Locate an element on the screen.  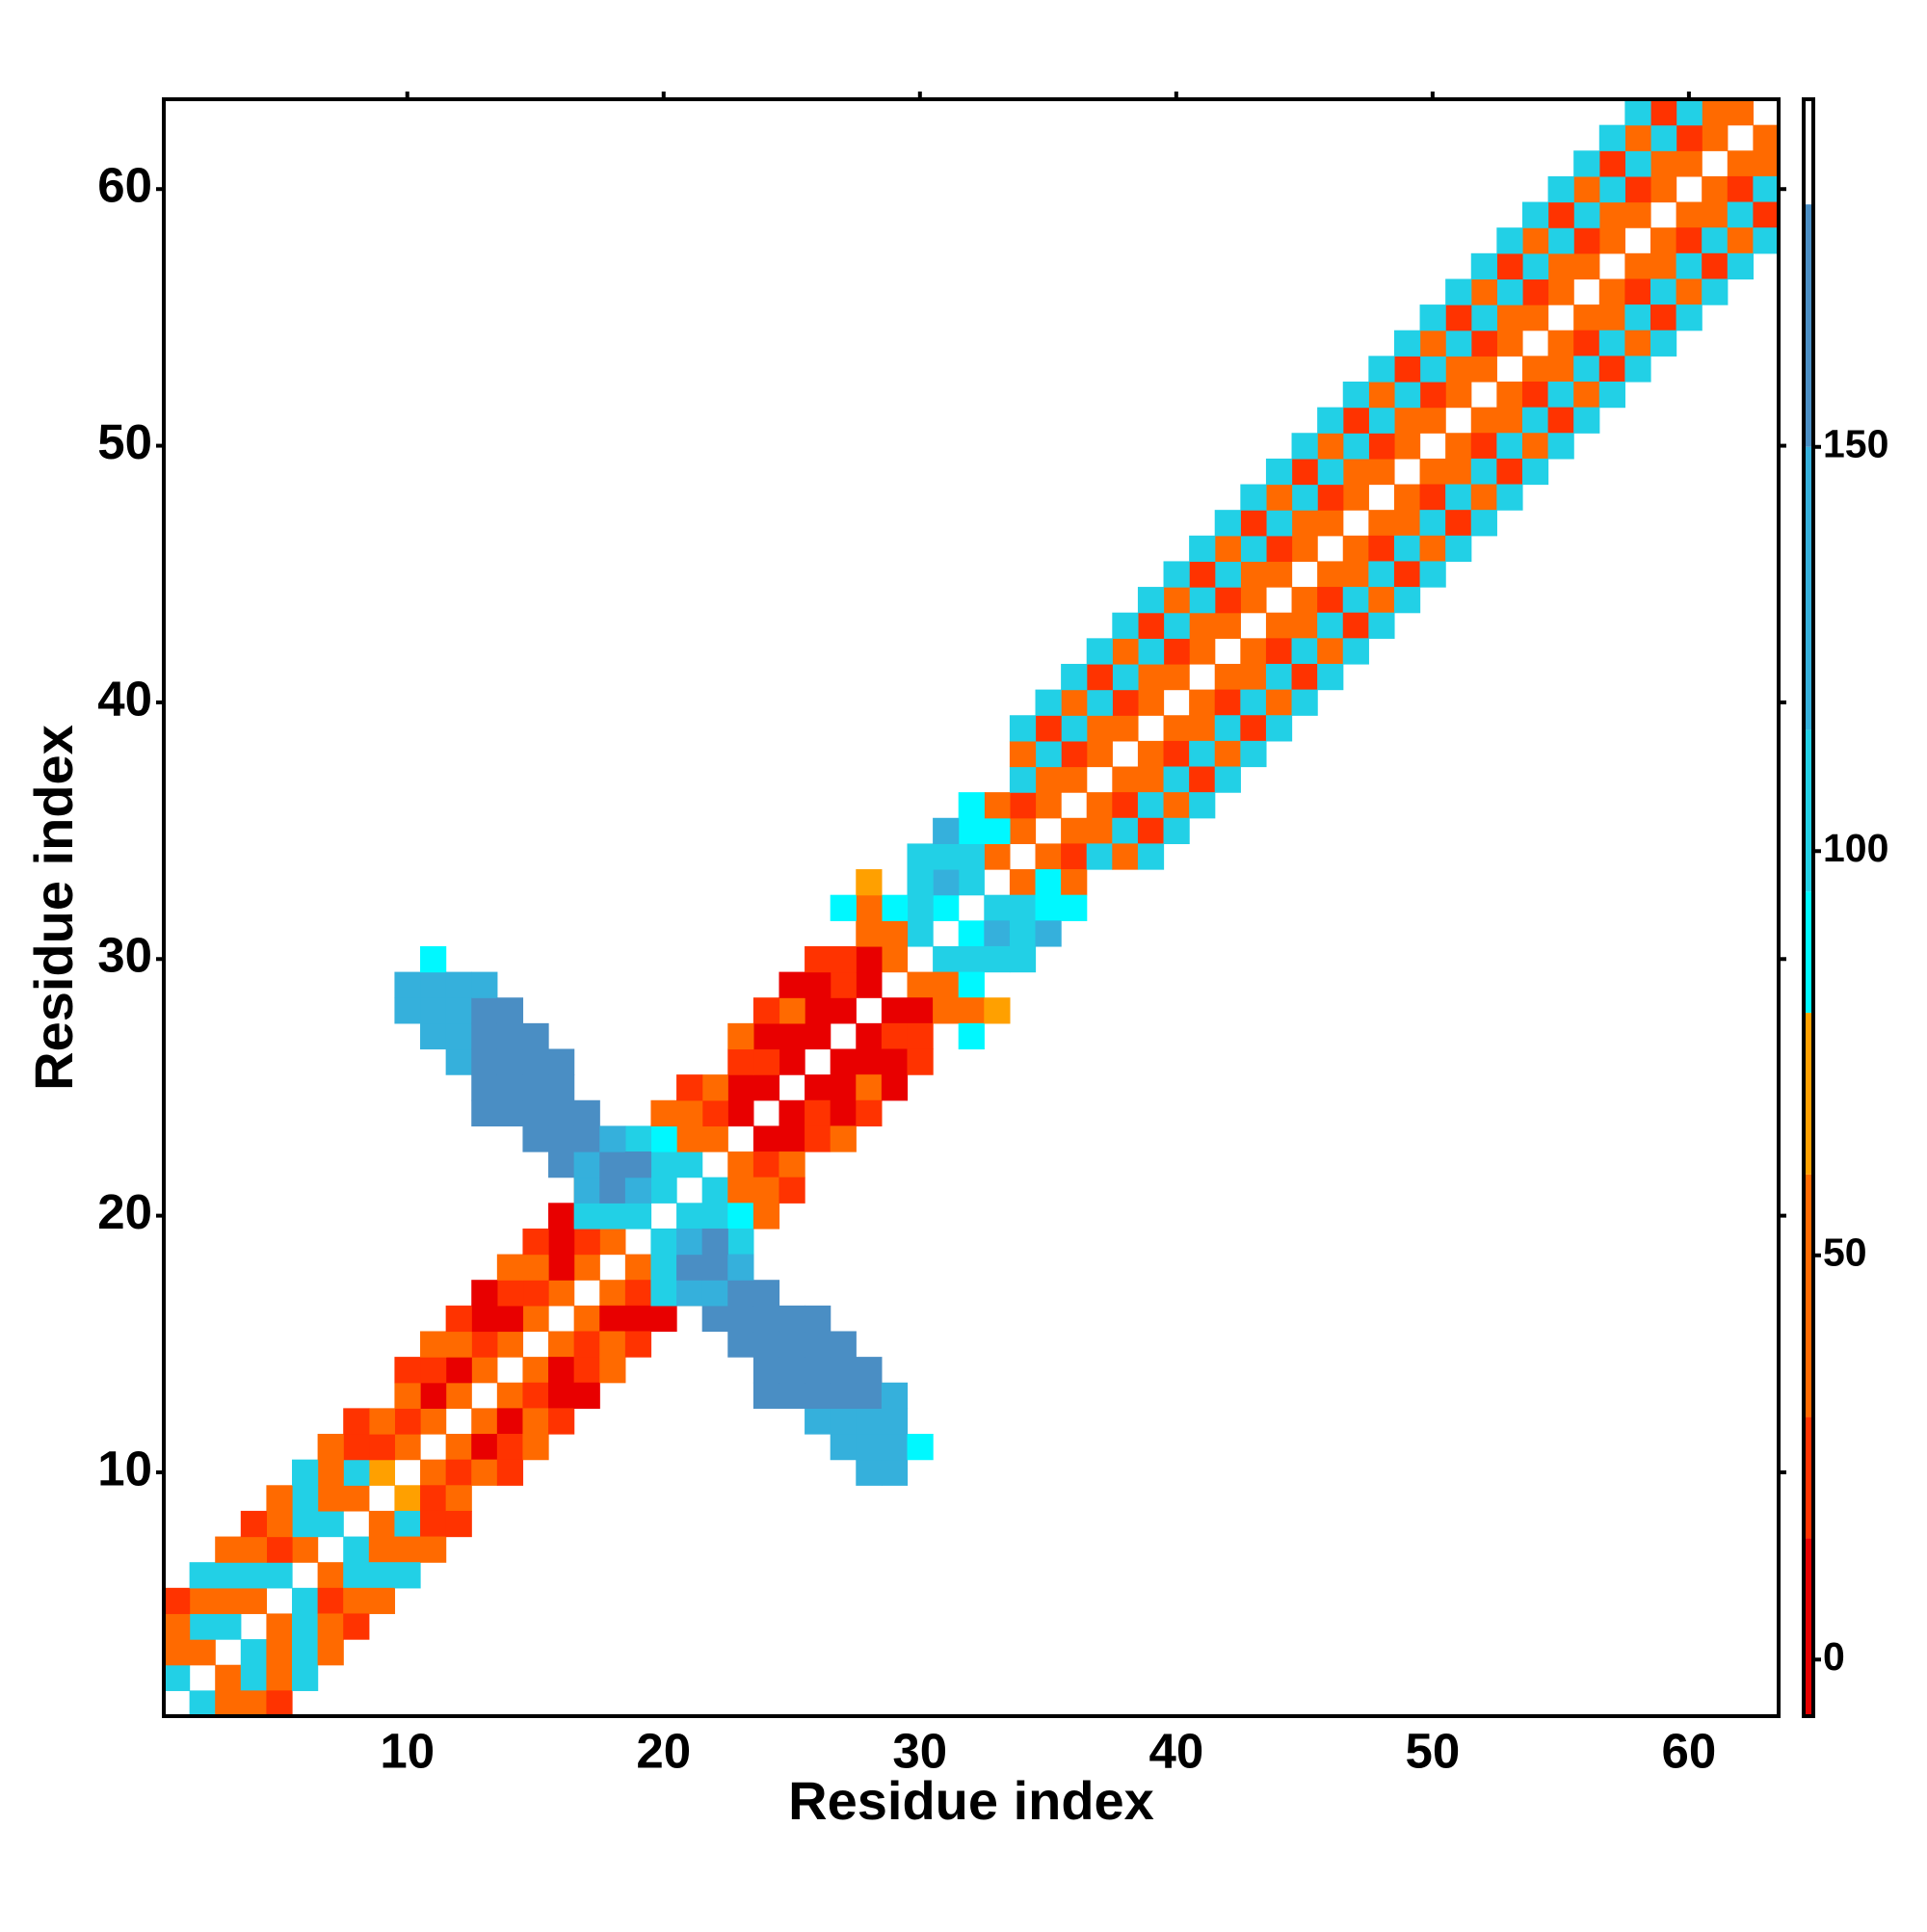
y-axis-title: Residue index is located at coordinates (53, 908).